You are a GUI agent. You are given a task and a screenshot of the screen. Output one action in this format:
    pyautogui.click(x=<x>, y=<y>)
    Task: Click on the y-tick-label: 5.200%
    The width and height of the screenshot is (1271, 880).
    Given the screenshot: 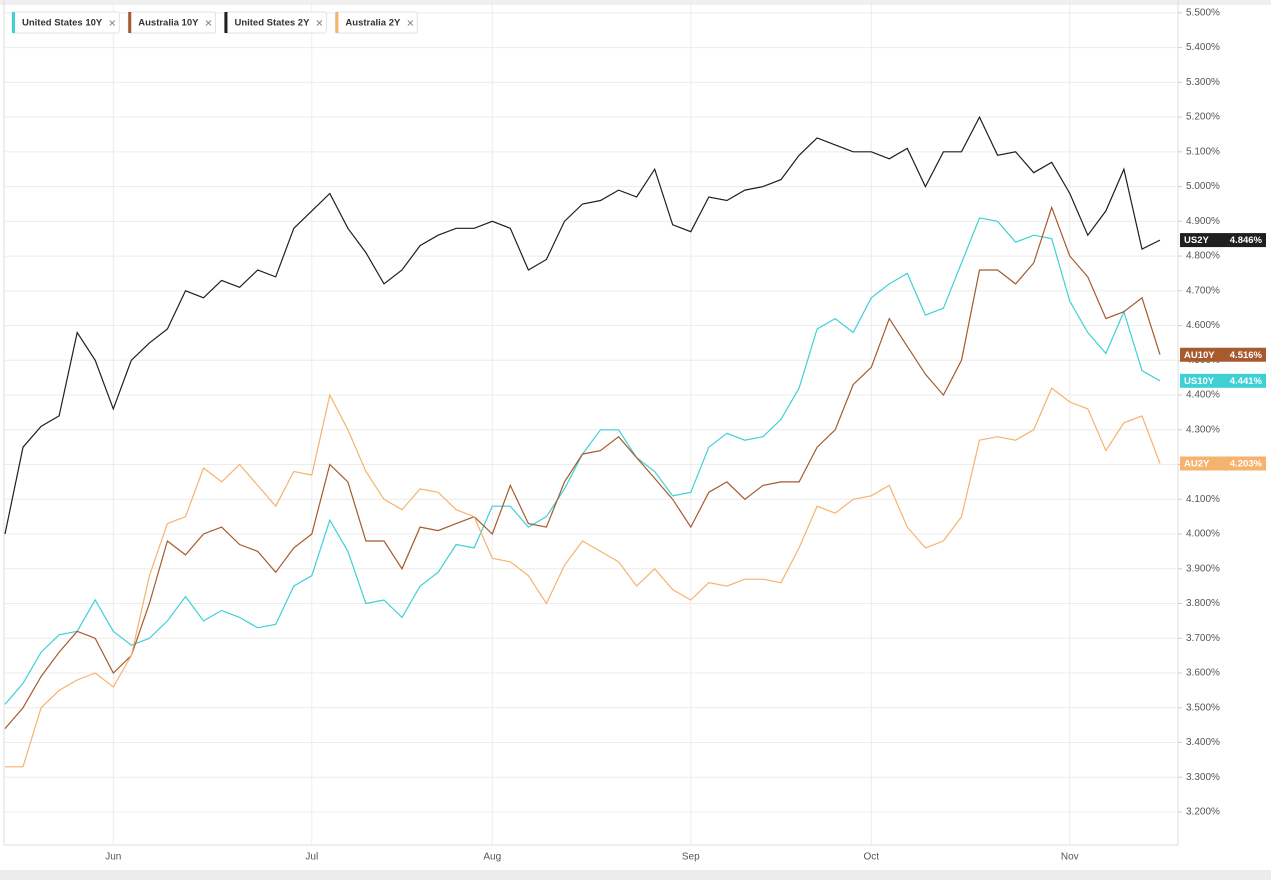 What is the action you would take?
    pyautogui.click(x=1203, y=117)
    